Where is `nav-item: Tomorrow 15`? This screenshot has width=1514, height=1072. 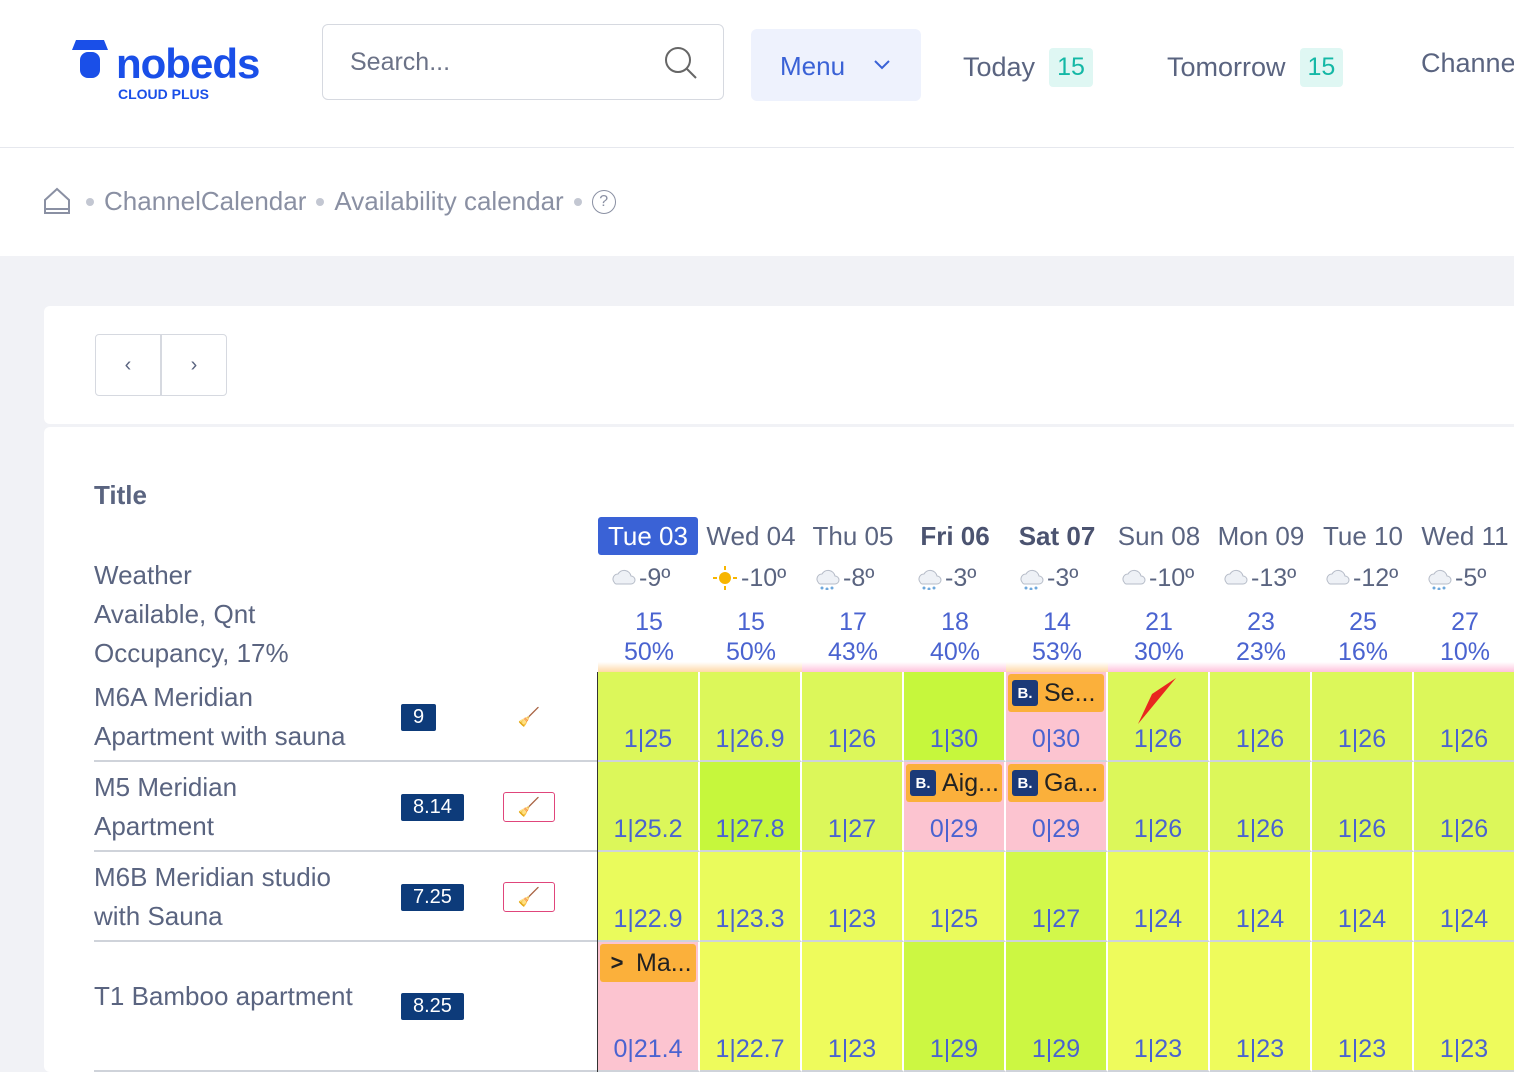 nav-item: Tomorrow 15 is located at coordinates (1255, 67).